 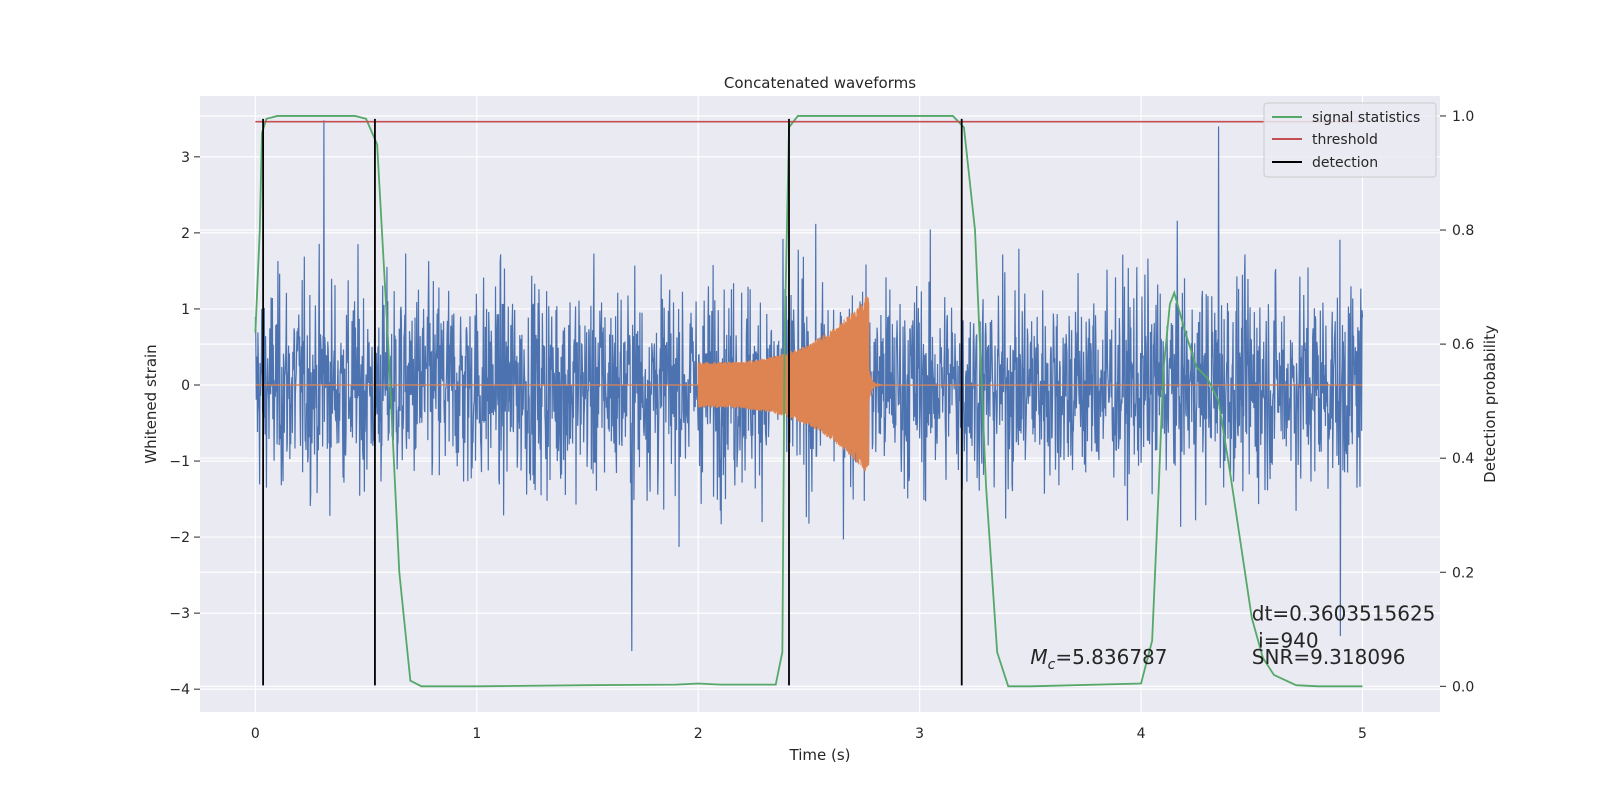 I want to click on y2-tick-label: 1.0, so click(x=1463, y=117).